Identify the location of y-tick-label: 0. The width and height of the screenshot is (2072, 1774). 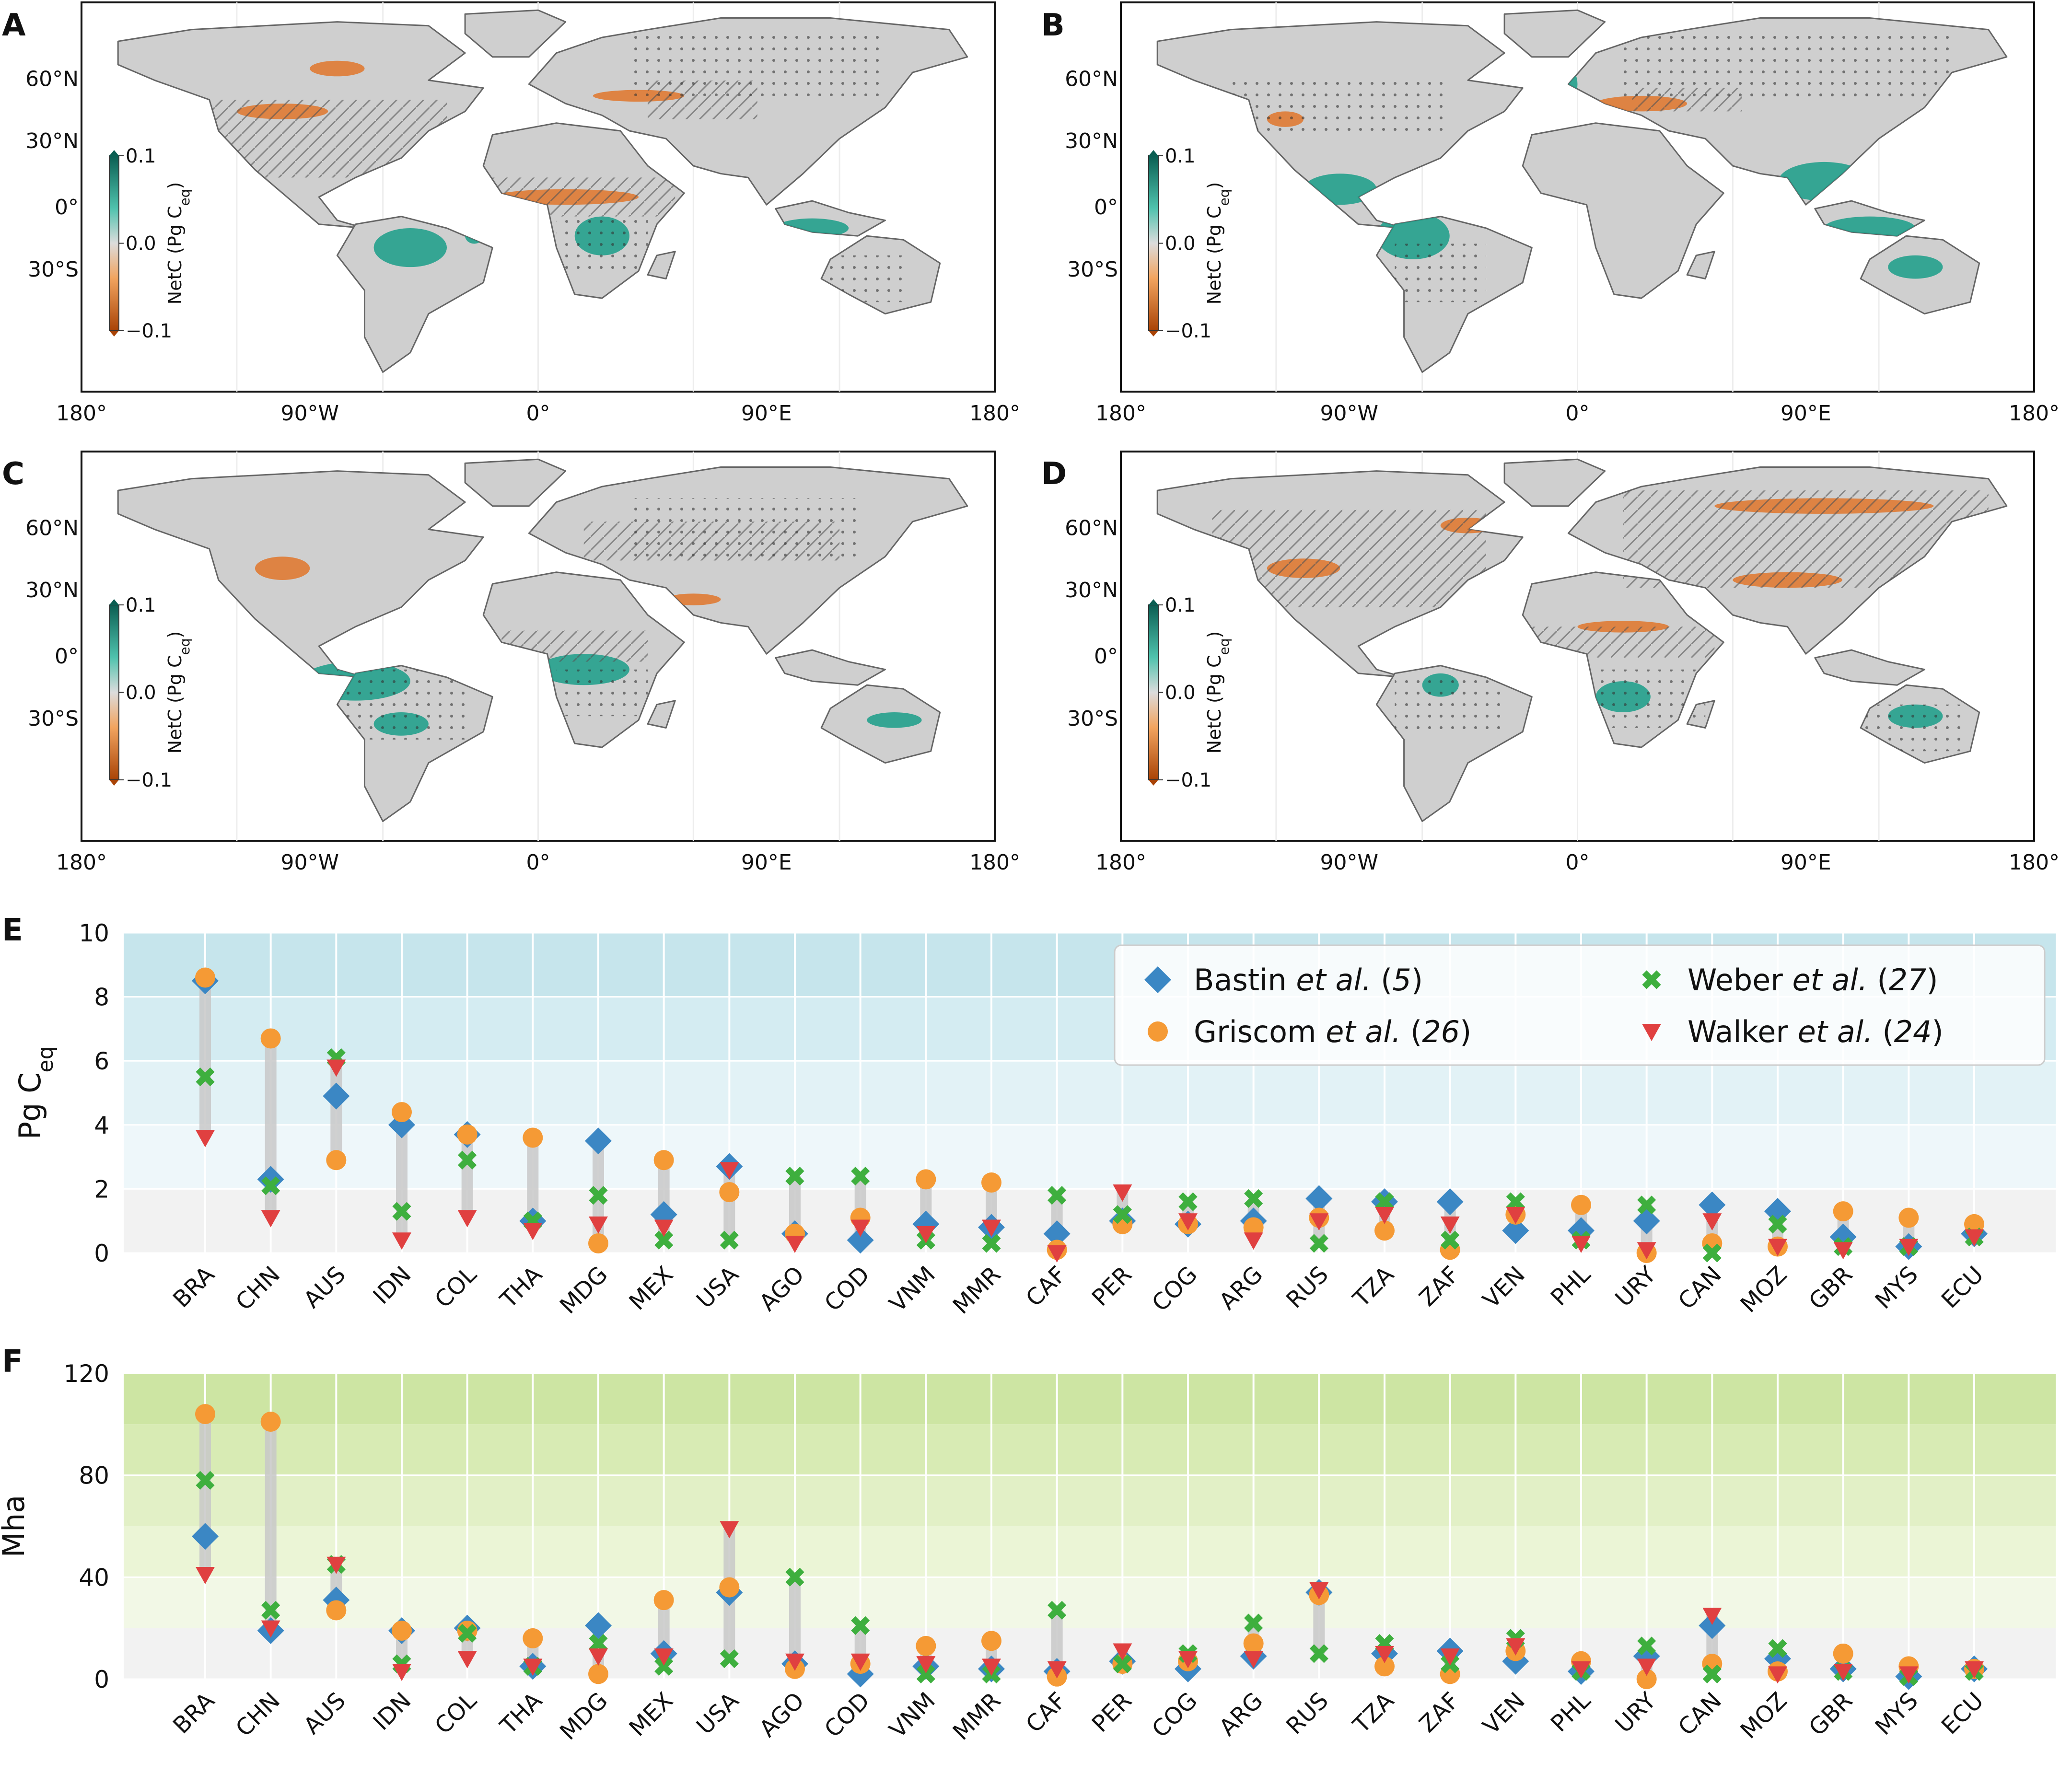
(101, 1253).